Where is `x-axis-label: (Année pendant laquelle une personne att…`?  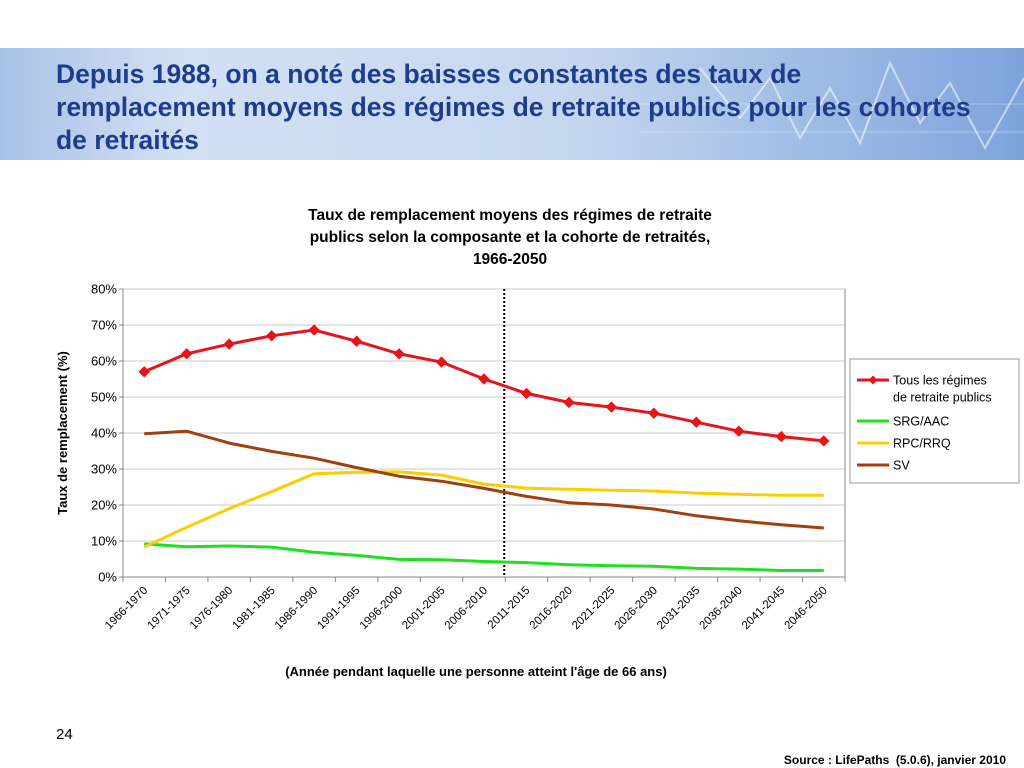 x-axis-label: (Année pendant laquelle une personne att… is located at coordinates (476, 671).